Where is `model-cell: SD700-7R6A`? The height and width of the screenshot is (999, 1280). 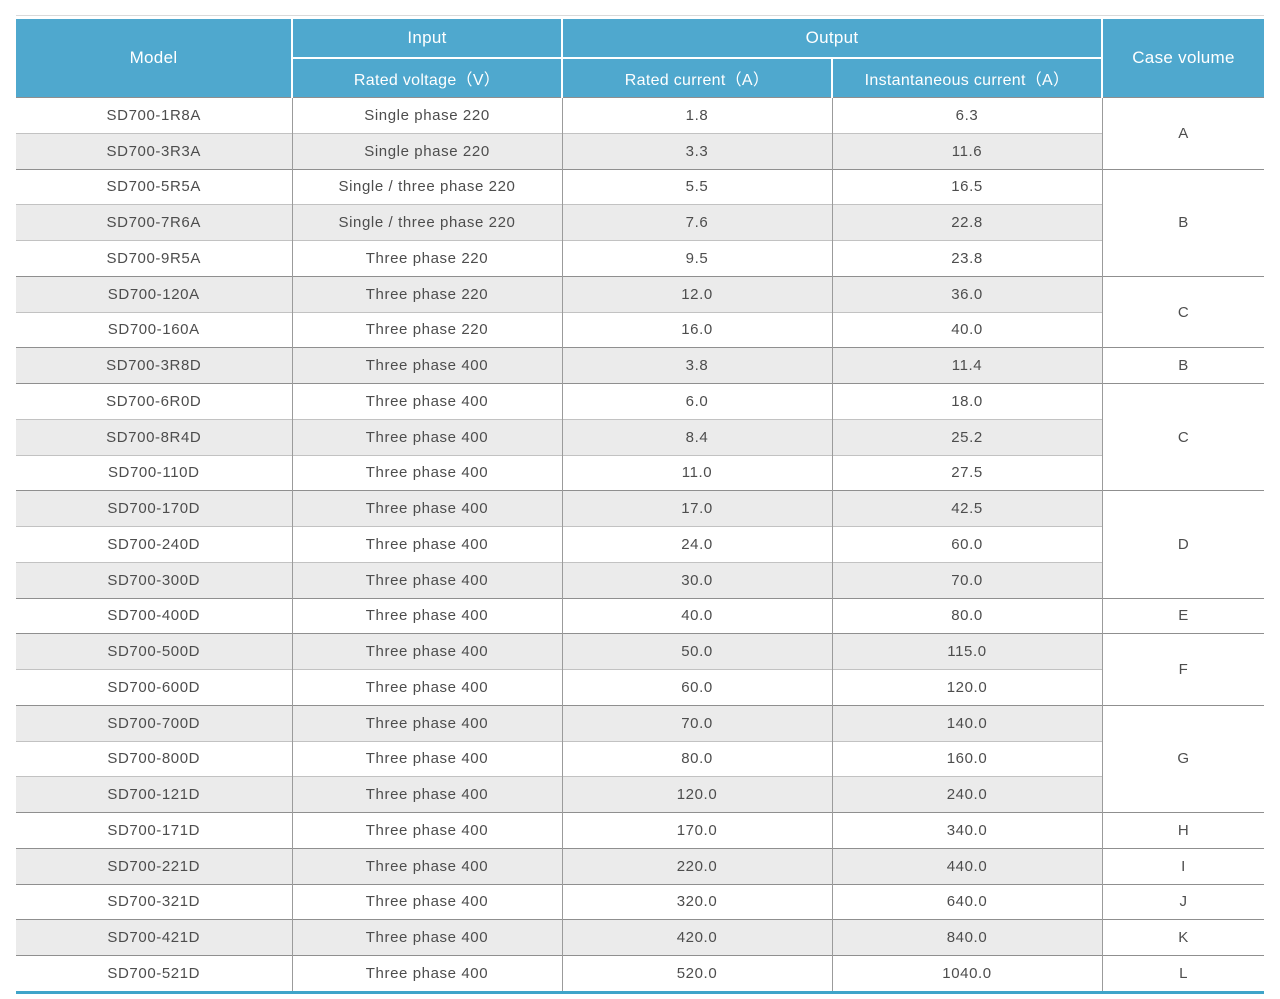 model-cell: SD700-7R6A is located at coordinates (154, 222).